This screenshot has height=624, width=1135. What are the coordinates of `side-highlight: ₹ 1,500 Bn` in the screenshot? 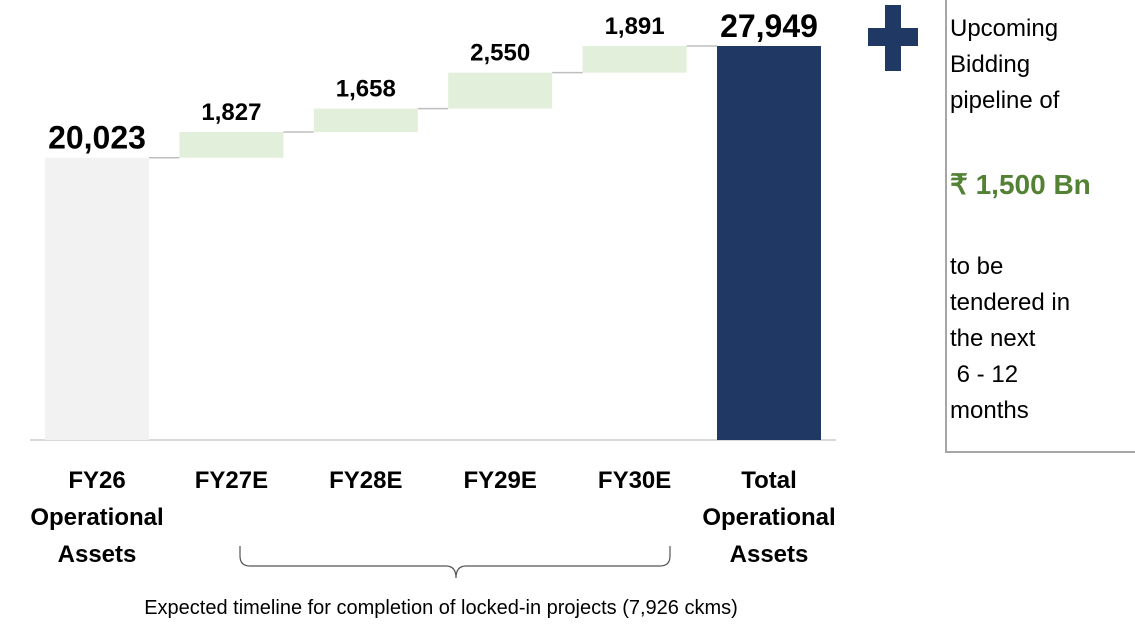 It's located at (1020, 184).